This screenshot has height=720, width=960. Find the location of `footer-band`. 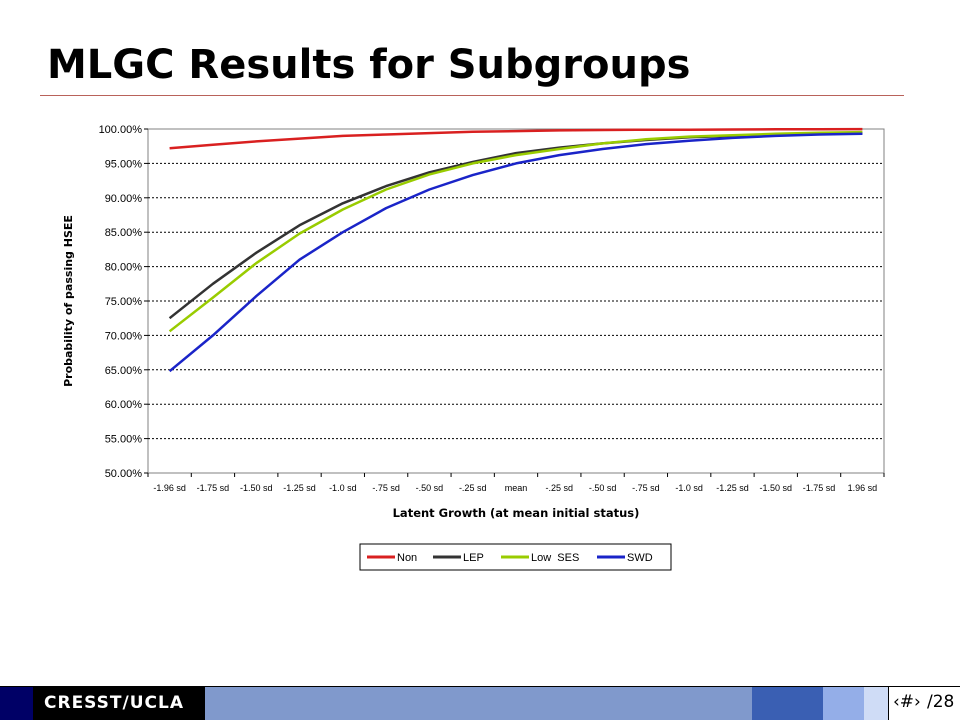

footer-band is located at coordinates (478, 703).